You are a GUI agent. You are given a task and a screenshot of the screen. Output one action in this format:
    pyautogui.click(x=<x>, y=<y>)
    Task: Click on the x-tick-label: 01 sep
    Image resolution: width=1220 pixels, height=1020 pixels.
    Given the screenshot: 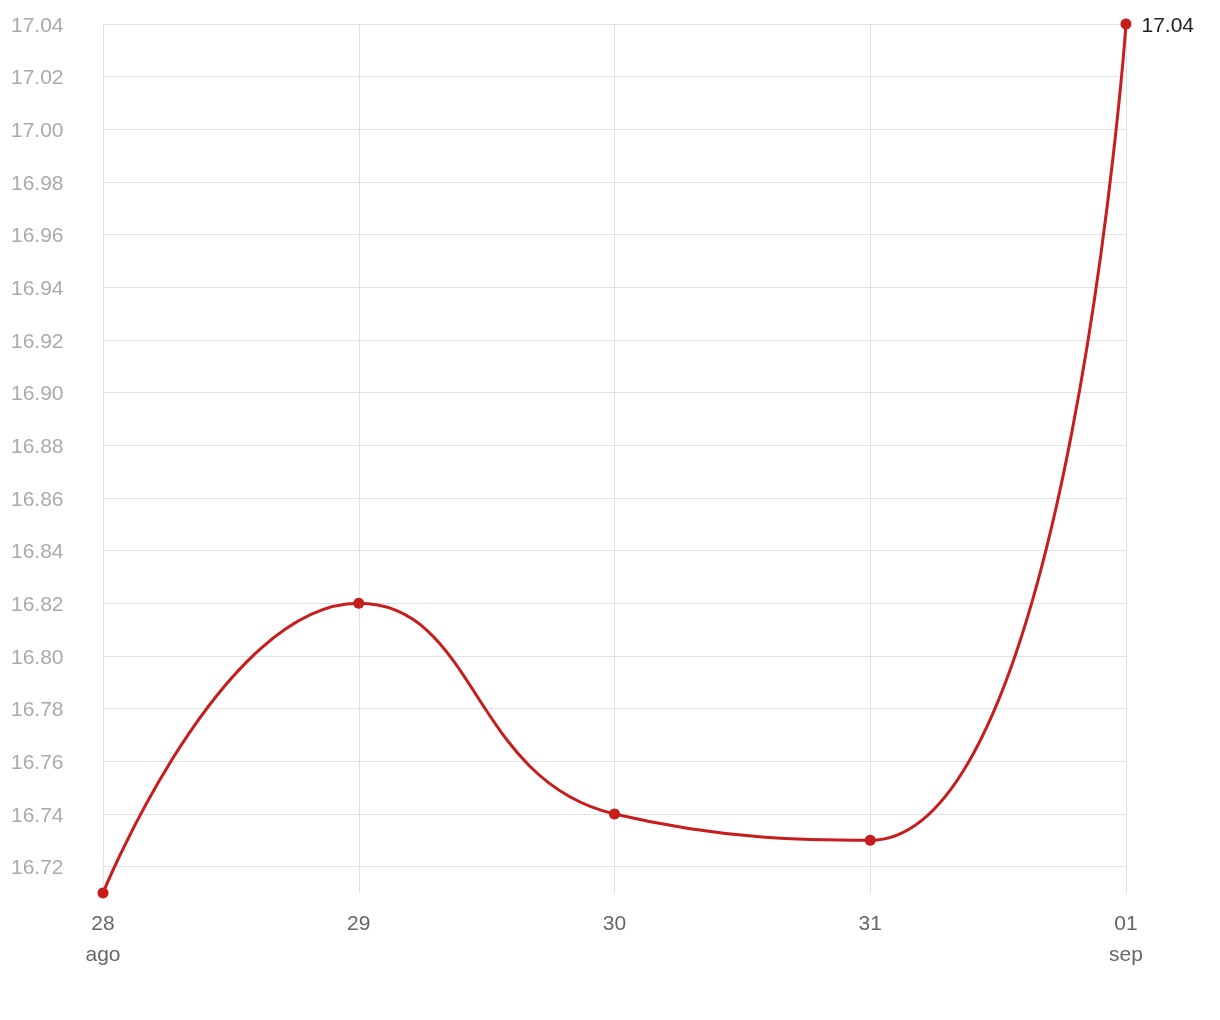 What is the action you would take?
    pyautogui.click(x=1126, y=938)
    